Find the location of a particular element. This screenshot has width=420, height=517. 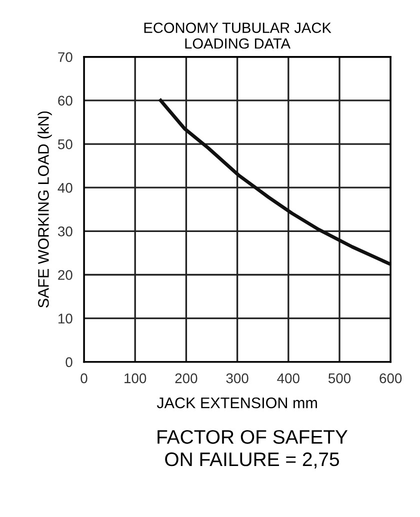

y-tick-label: 20 is located at coordinates (65, 275).